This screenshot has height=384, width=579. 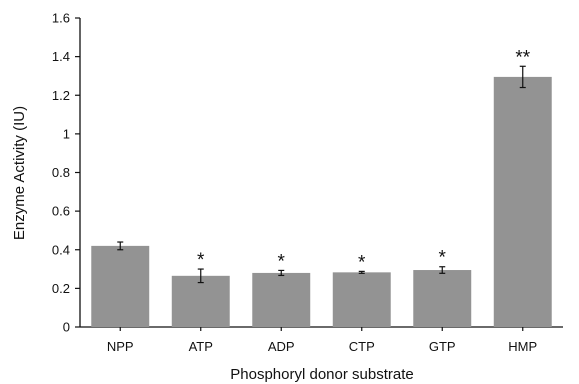 What do you see at coordinates (200, 276) in the screenshot?
I see `error-bar-atp` at bounding box center [200, 276].